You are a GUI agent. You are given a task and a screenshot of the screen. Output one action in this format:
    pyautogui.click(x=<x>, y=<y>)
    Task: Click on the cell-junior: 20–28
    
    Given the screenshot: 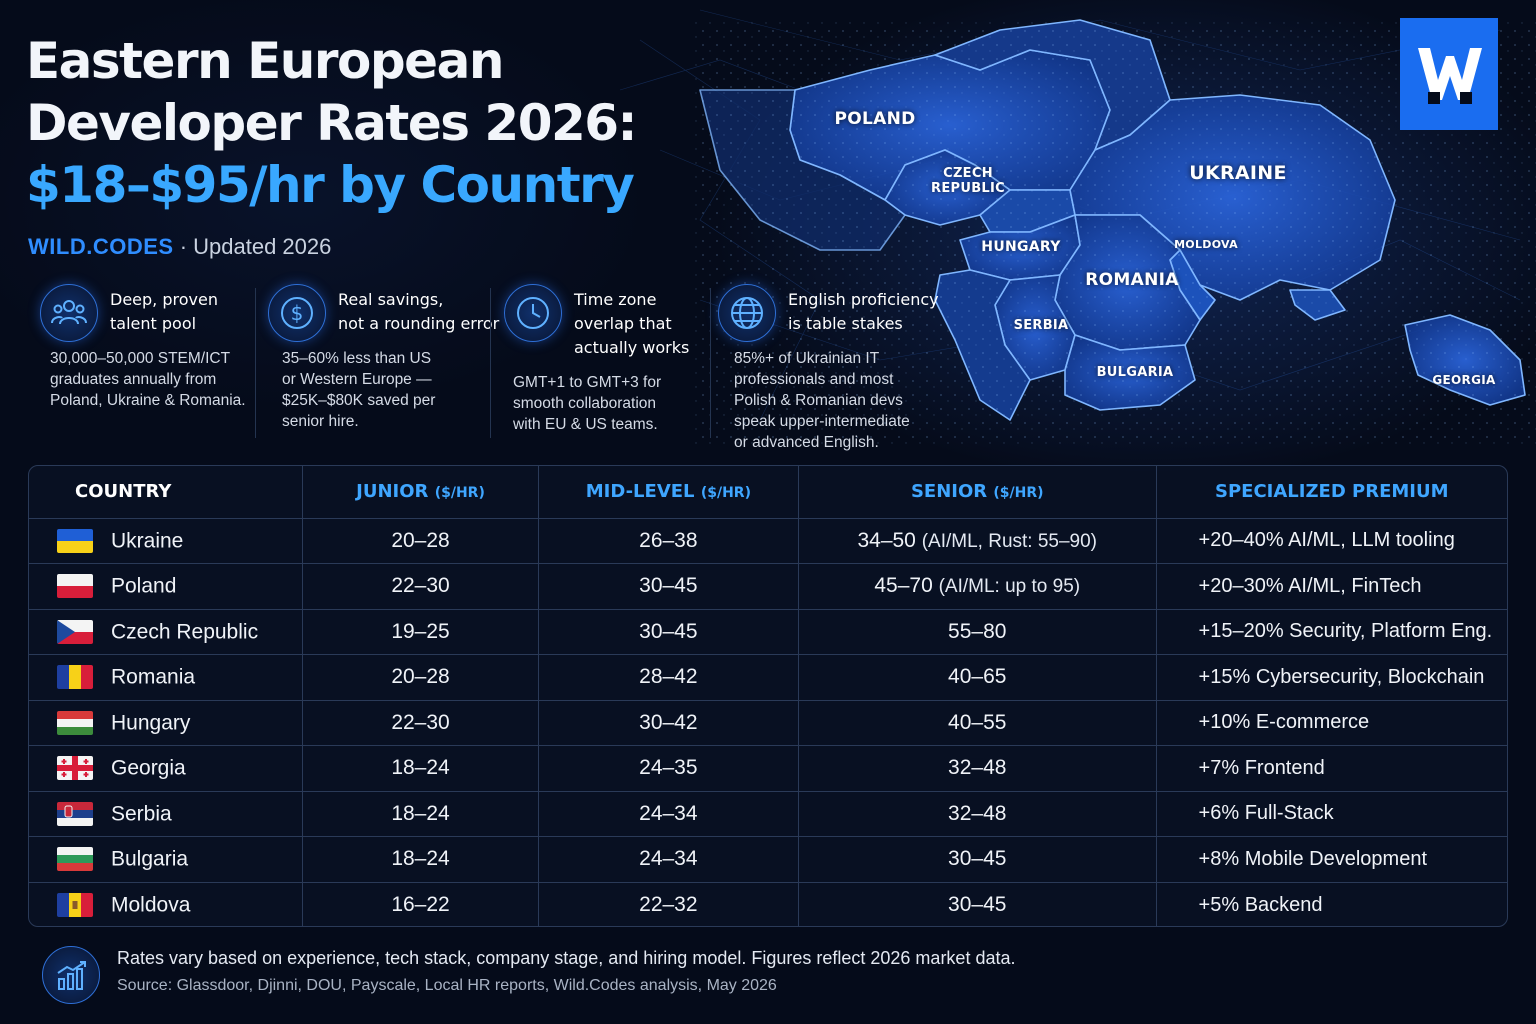 What is the action you would take?
    pyautogui.click(x=420, y=677)
    